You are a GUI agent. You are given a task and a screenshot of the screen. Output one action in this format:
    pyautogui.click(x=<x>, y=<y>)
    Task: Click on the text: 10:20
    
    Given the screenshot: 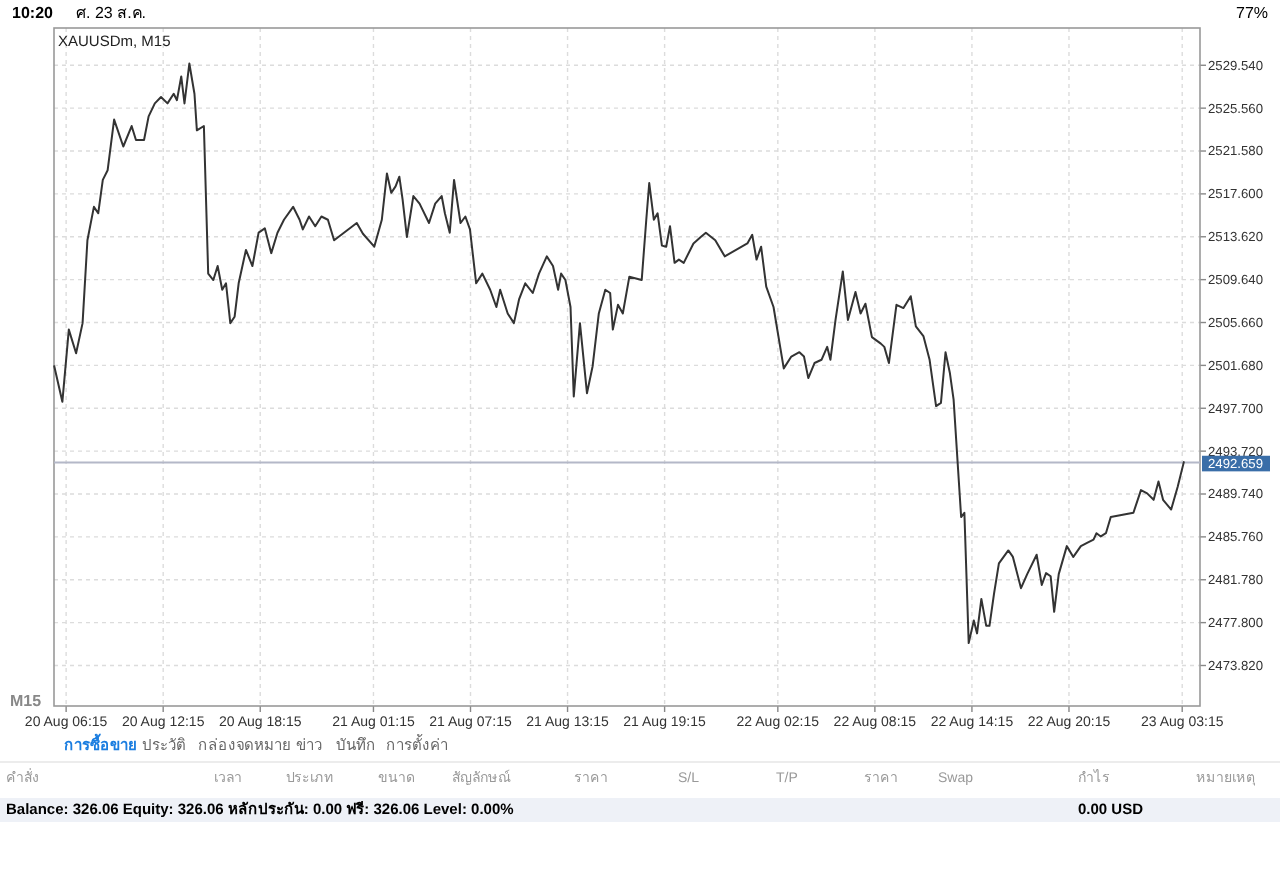 What is the action you would take?
    pyautogui.click(x=33, y=13)
    